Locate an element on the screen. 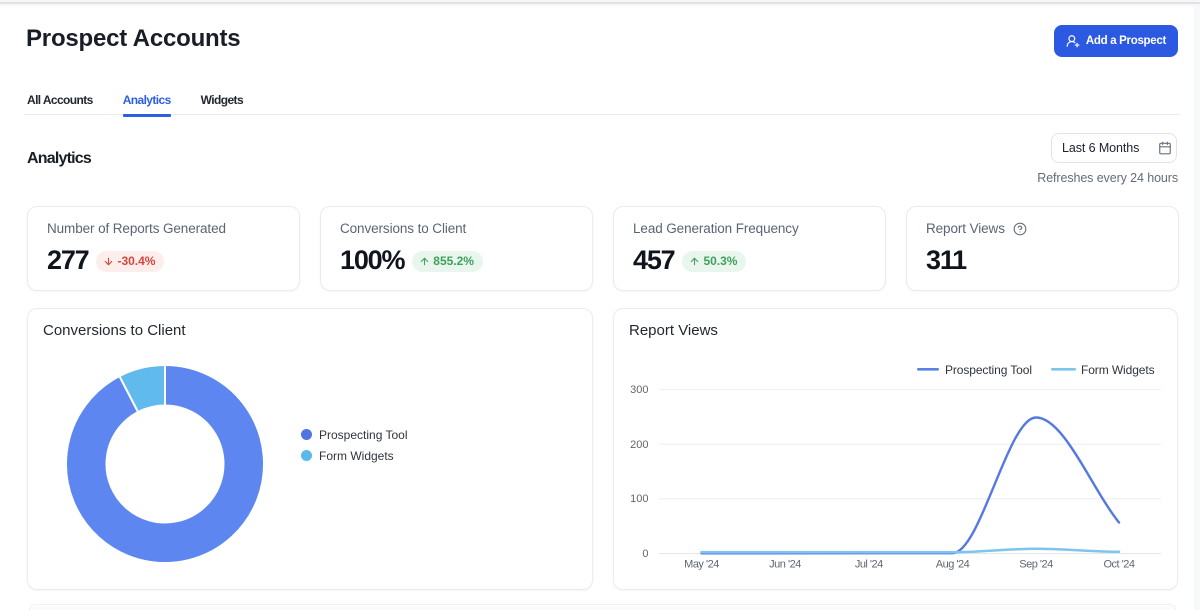  svg-text: Prospecting Tool is located at coordinates (988, 370).